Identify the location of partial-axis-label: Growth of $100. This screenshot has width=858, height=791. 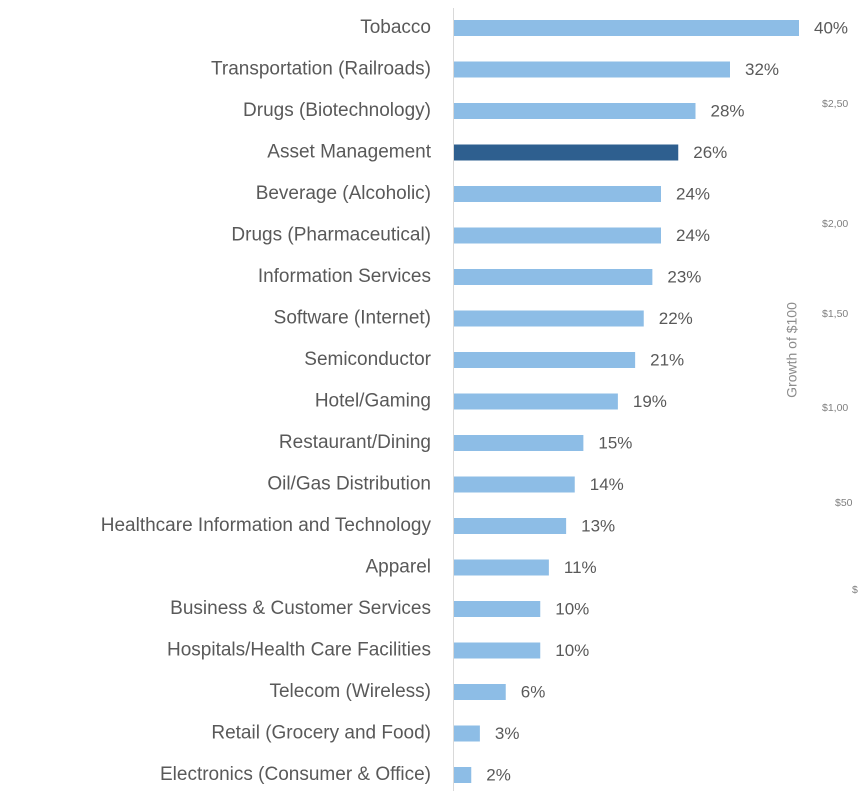
(792, 350).